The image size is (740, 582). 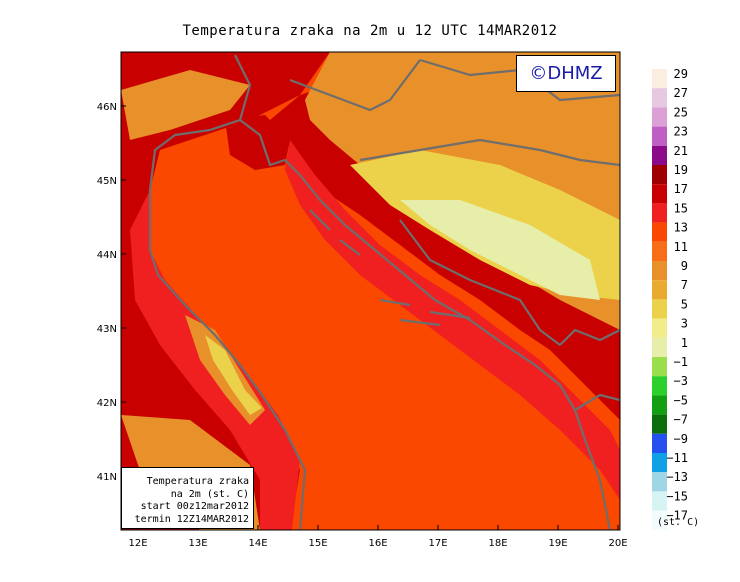 What do you see at coordinates (617, 543) in the screenshot?
I see `lon-label: 20E` at bounding box center [617, 543].